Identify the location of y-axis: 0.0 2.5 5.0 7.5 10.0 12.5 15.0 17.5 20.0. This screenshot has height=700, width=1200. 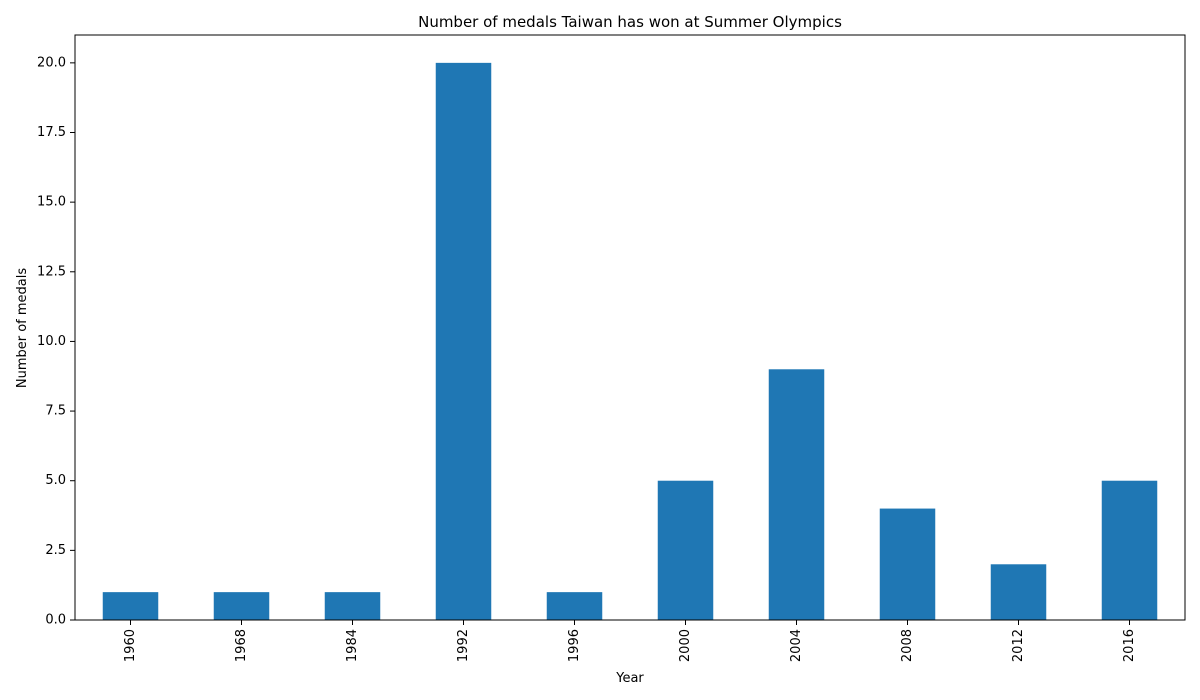
(56, 341).